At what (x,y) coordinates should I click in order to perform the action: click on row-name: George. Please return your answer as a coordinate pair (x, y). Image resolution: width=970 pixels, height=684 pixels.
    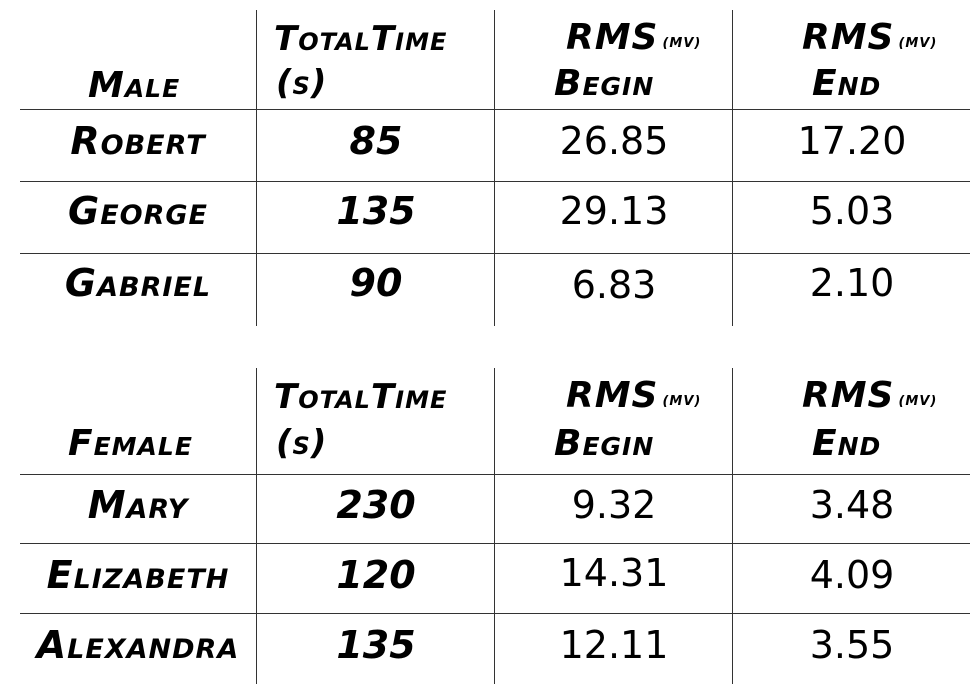
    Looking at the image, I should click on (138, 211).